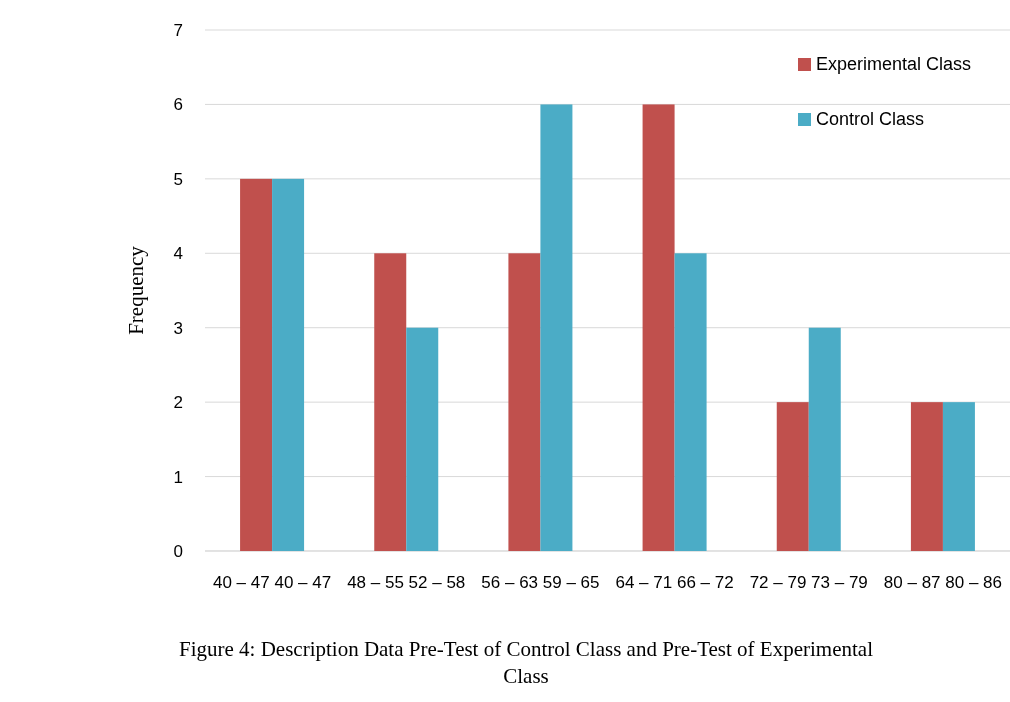  What do you see at coordinates (540, 582) in the screenshot?
I see `x-tick-label: 56 – 63 59 – 65` at bounding box center [540, 582].